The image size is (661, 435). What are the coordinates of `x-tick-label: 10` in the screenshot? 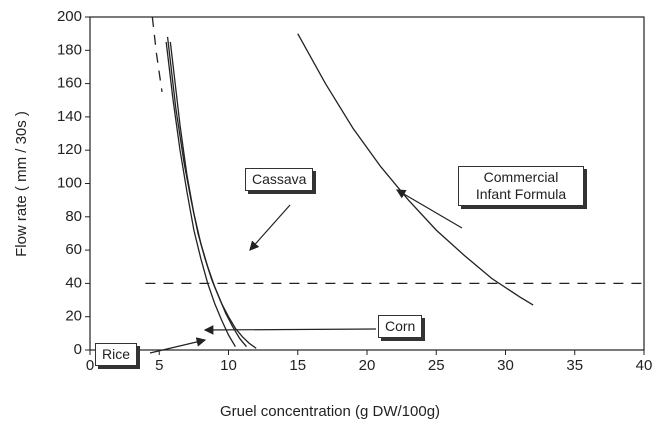 It's located at (228, 365).